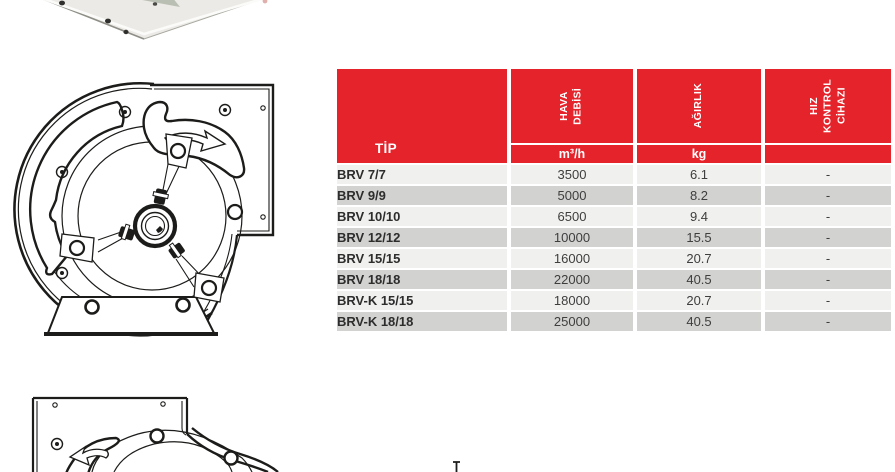  I want to click on table-row: BRV 15/15 16000 20.7 -, so click(614, 258).